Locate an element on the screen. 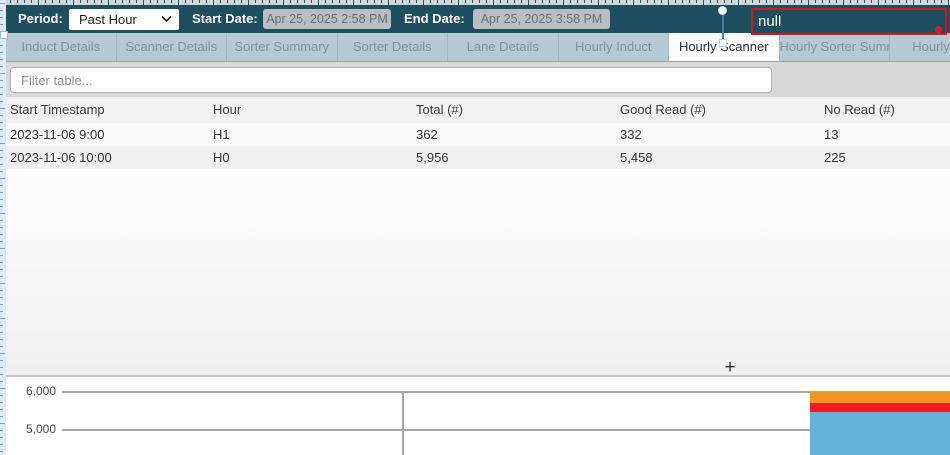 The height and width of the screenshot is (455, 950). tab-hourly-sorter-summar: Hourly Sorter Summar is located at coordinates (835, 47).